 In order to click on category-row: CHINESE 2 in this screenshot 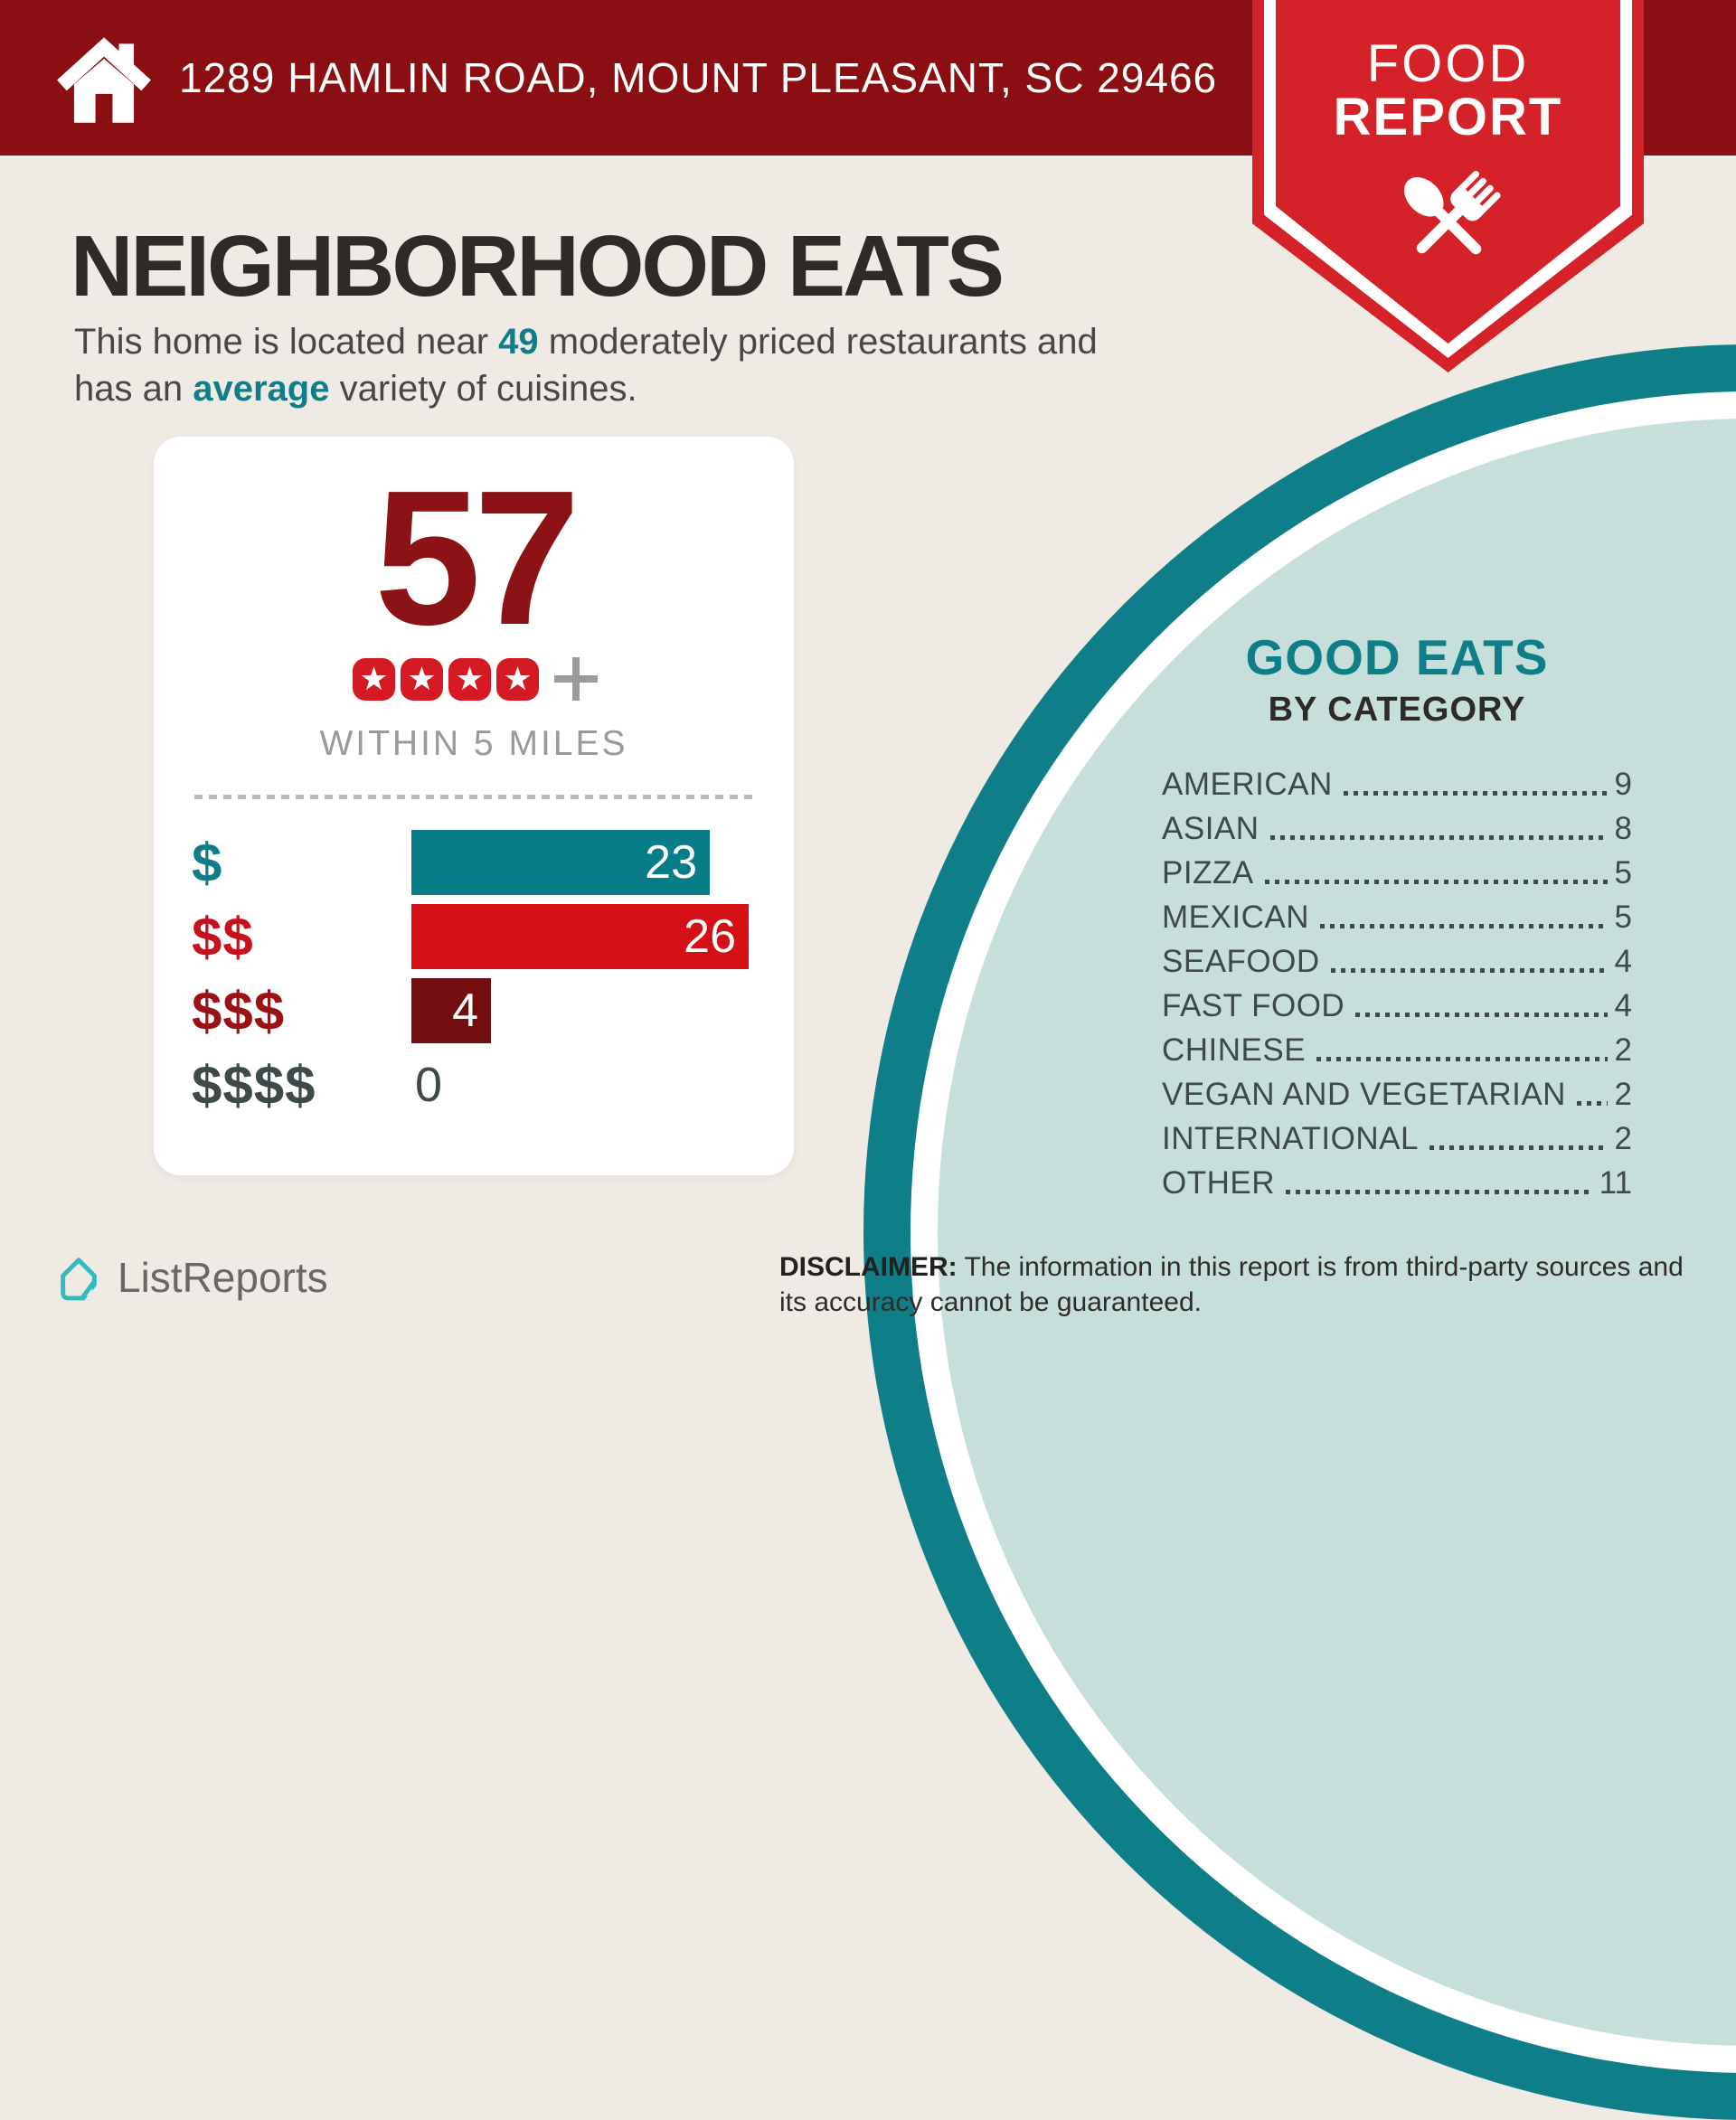, I will do `click(1397, 1046)`.